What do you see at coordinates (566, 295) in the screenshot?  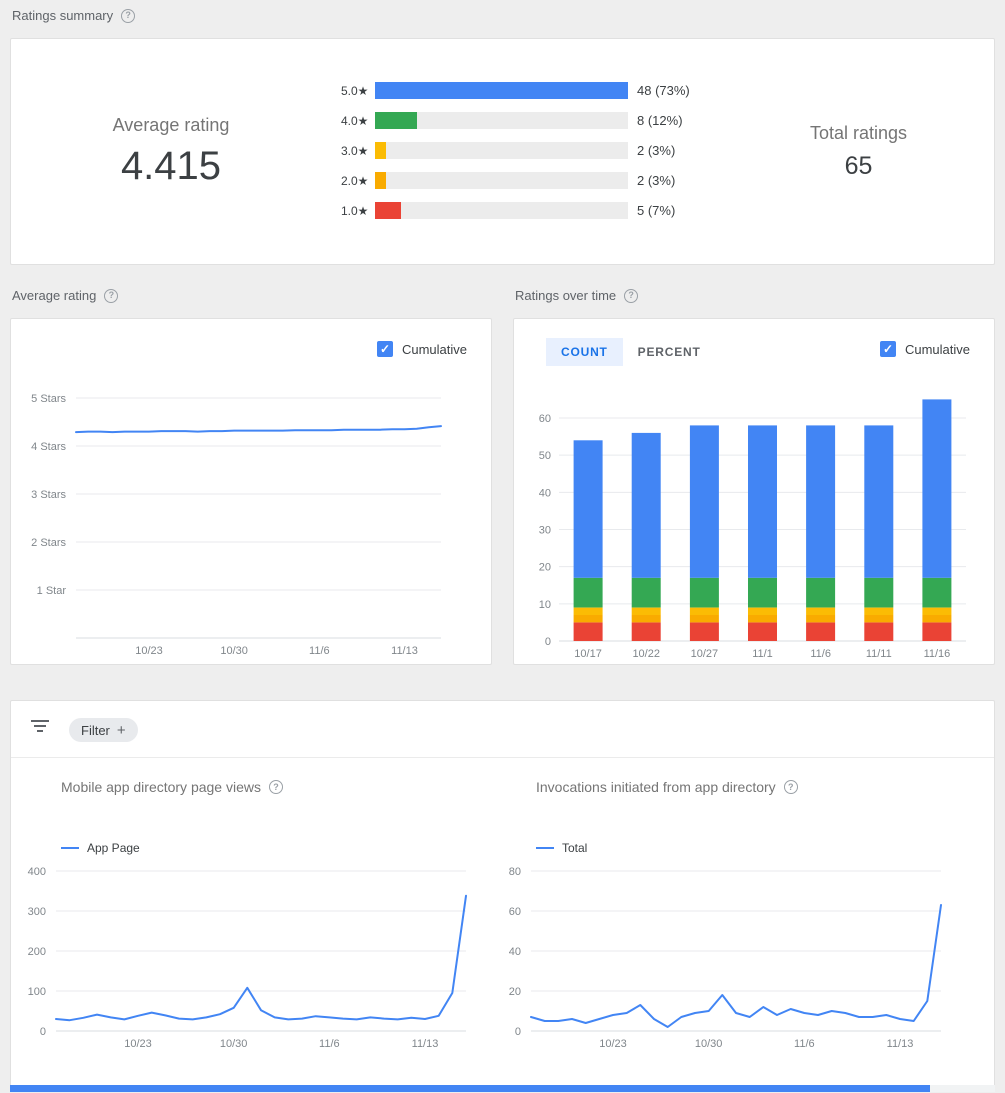 I see `ratings-over-time-title: Ratings over time` at bounding box center [566, 295].